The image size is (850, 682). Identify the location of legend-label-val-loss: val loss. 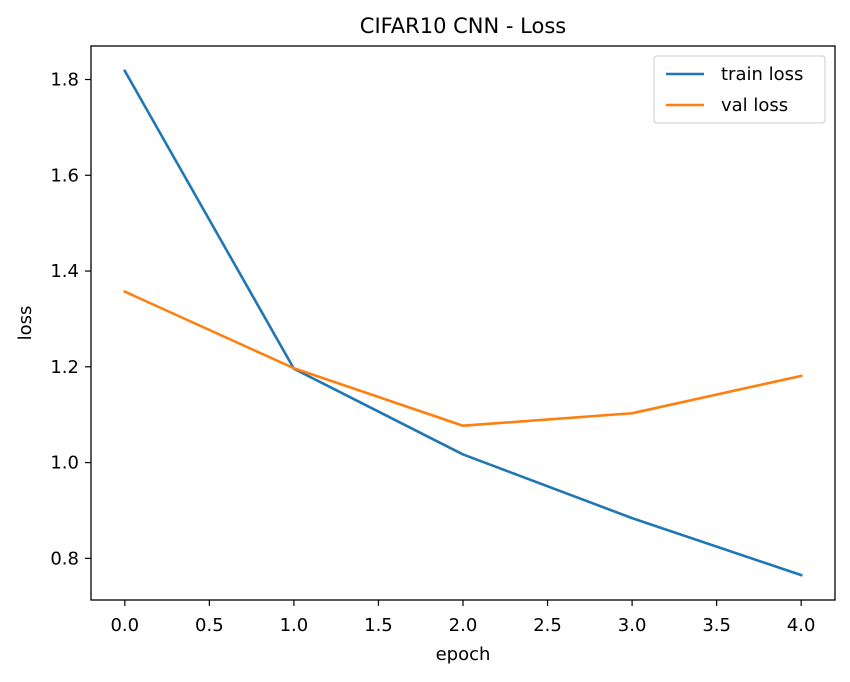
(754, 105).